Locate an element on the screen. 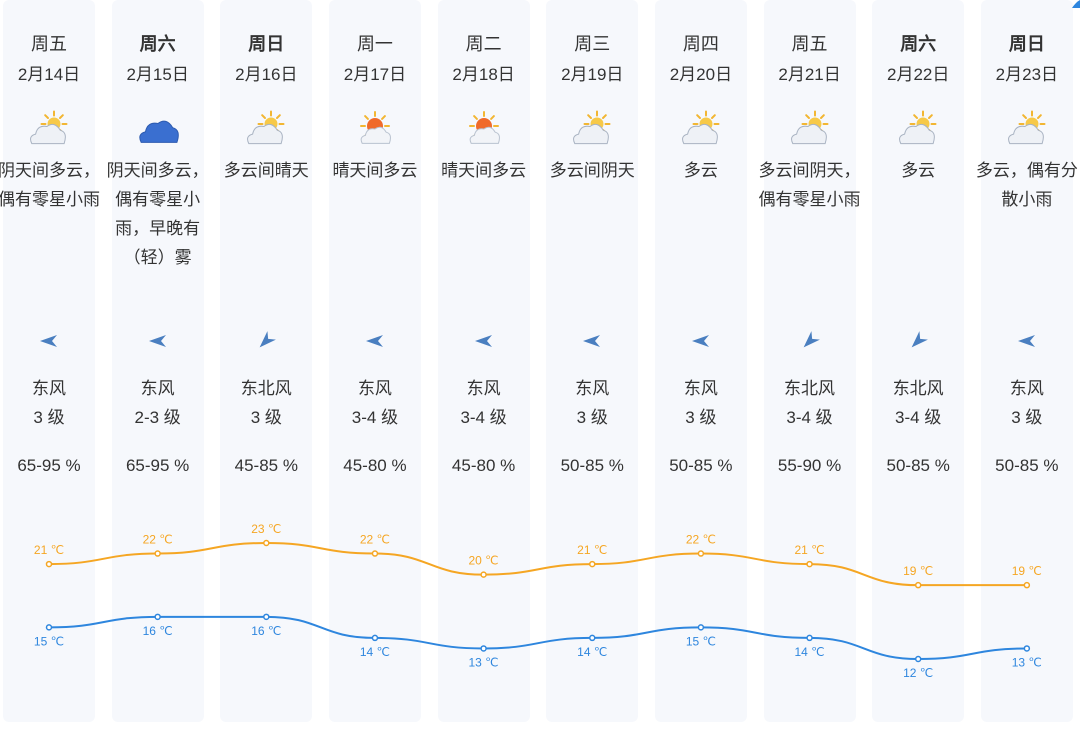 This screenshot has height=729, width=1080. high-temp-label: 20 ℃ is located at coordinates (484, 561).